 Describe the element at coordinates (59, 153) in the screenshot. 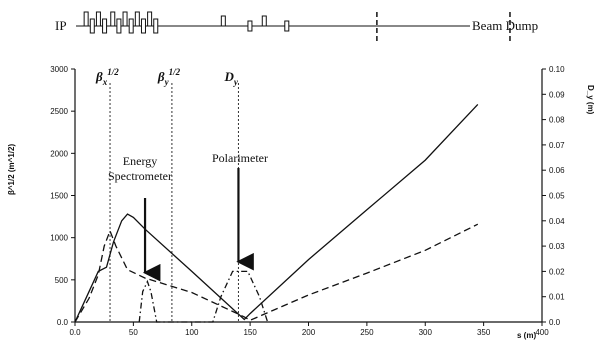

I see `y-tick-label: 2000` at that location.